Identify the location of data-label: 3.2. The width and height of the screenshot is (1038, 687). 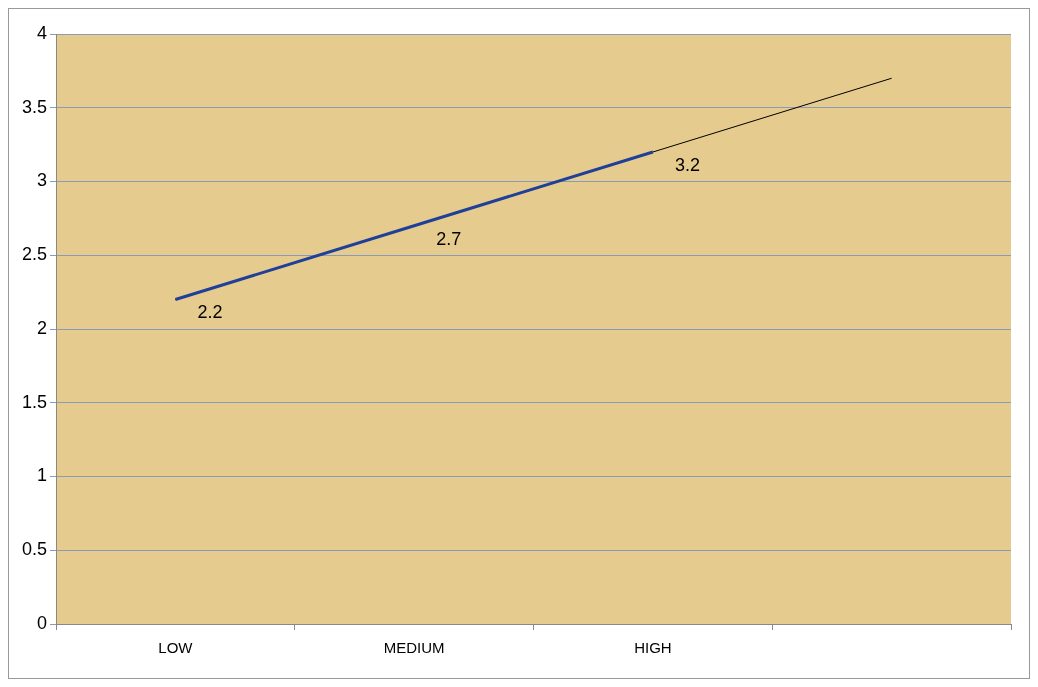
(687, 164).